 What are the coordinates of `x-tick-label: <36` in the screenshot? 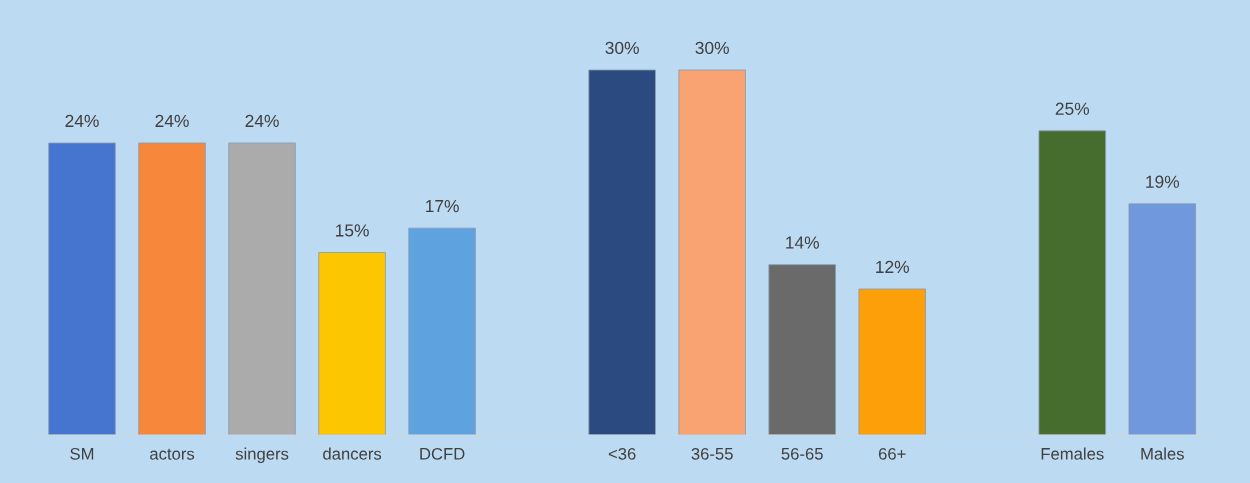 It's located at (622, 453).